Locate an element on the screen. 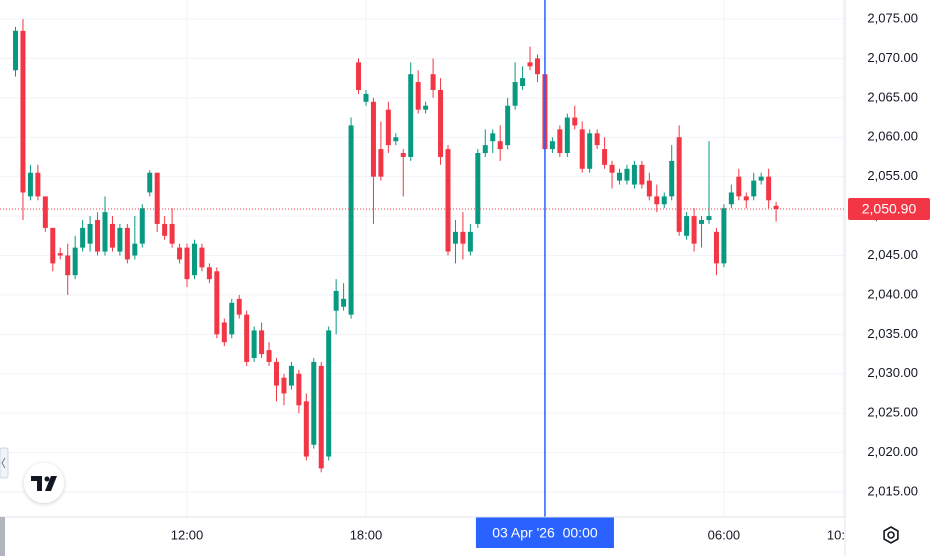 This screenshot has height=556, width=937. y-tick-label: 2,035.00 is located at coordinates (892, 333).